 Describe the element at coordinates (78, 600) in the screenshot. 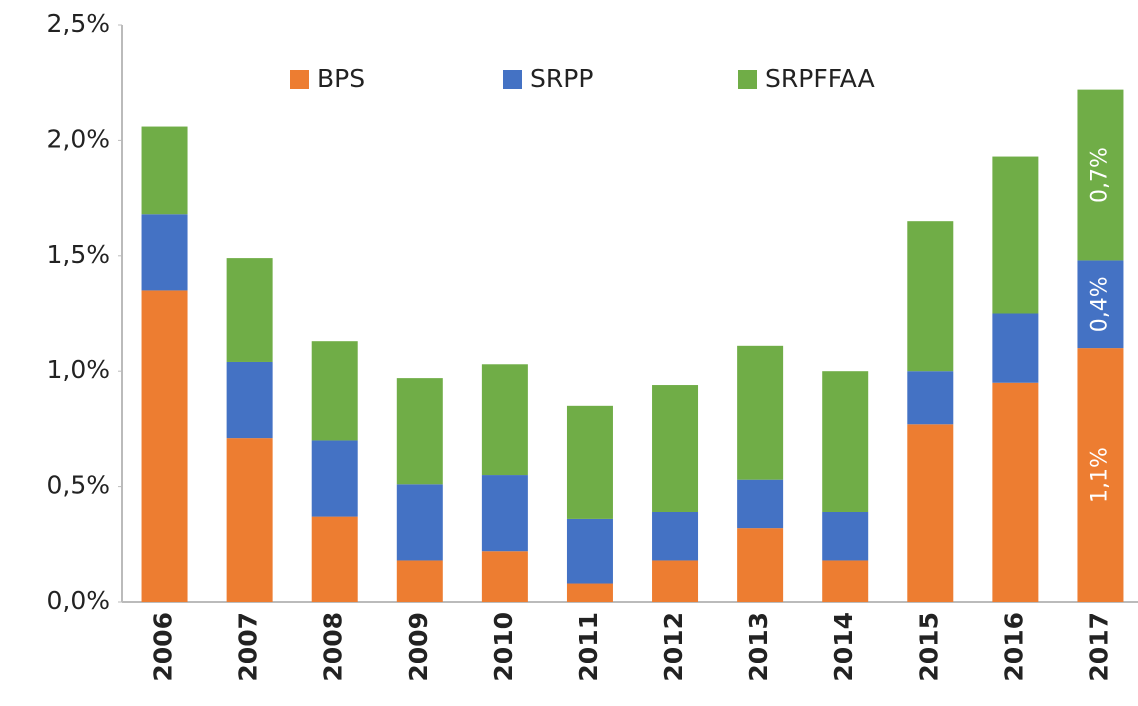

I see `y-tick-label: 0,0%` at that location.